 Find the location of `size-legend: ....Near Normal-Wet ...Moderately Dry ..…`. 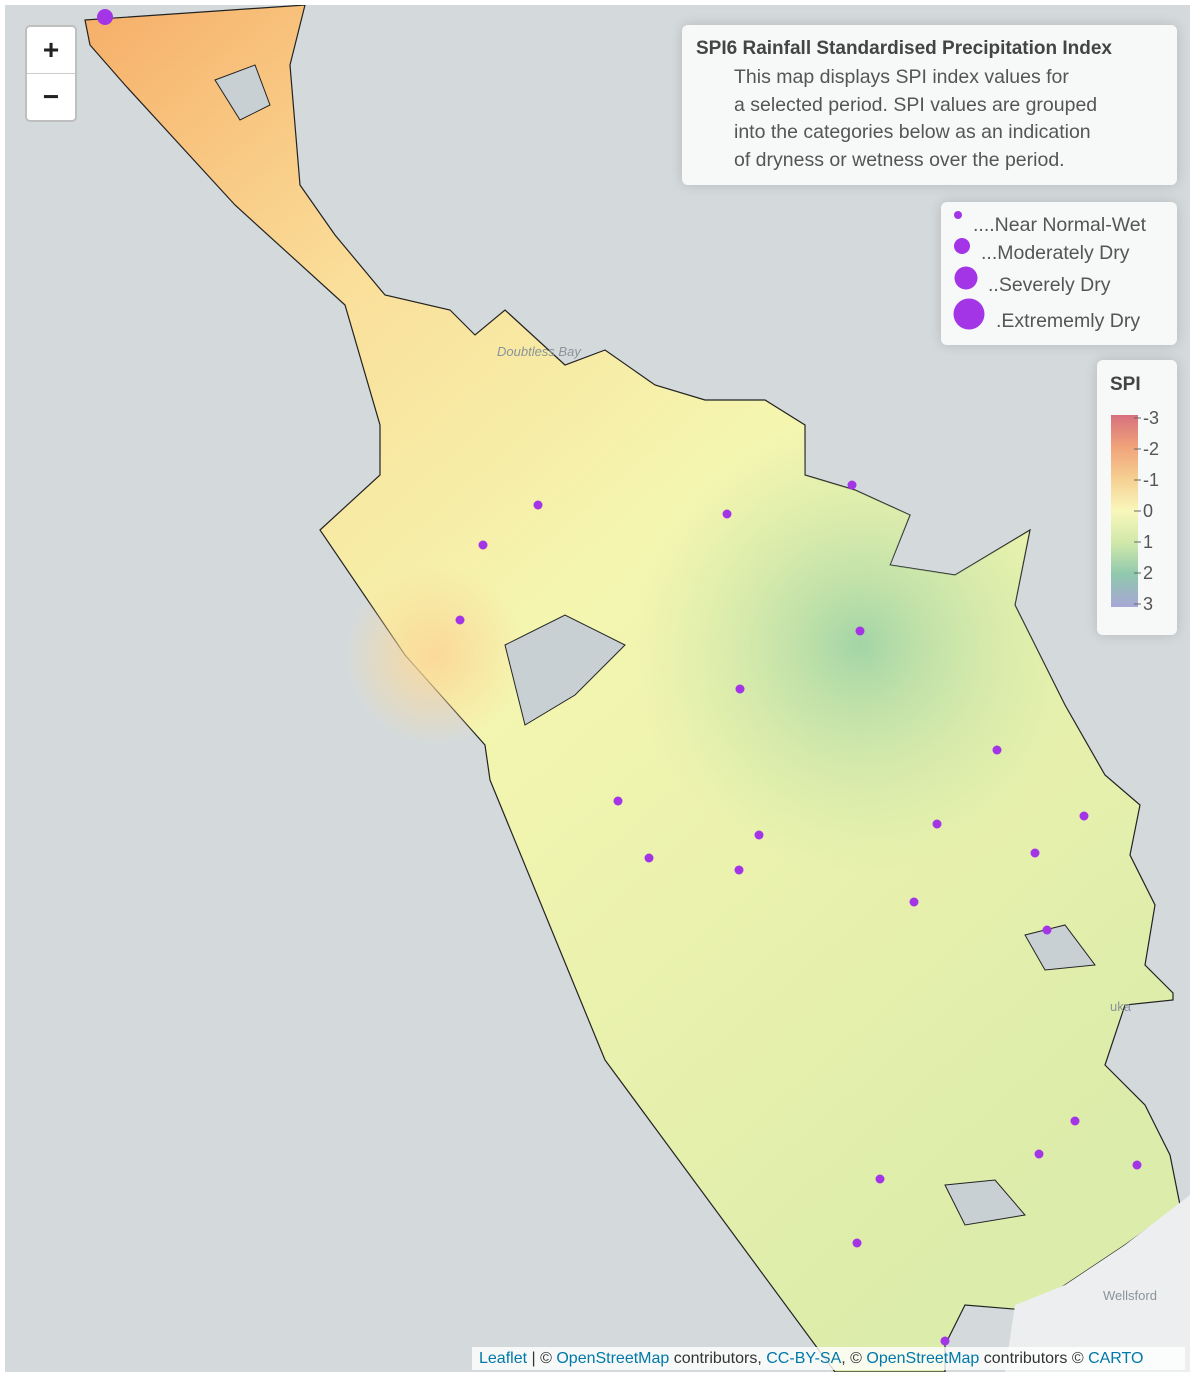

size-legend: ....Near Normal-Wet ...Moderately Dry ..… is located at coordinates (1059, 273).